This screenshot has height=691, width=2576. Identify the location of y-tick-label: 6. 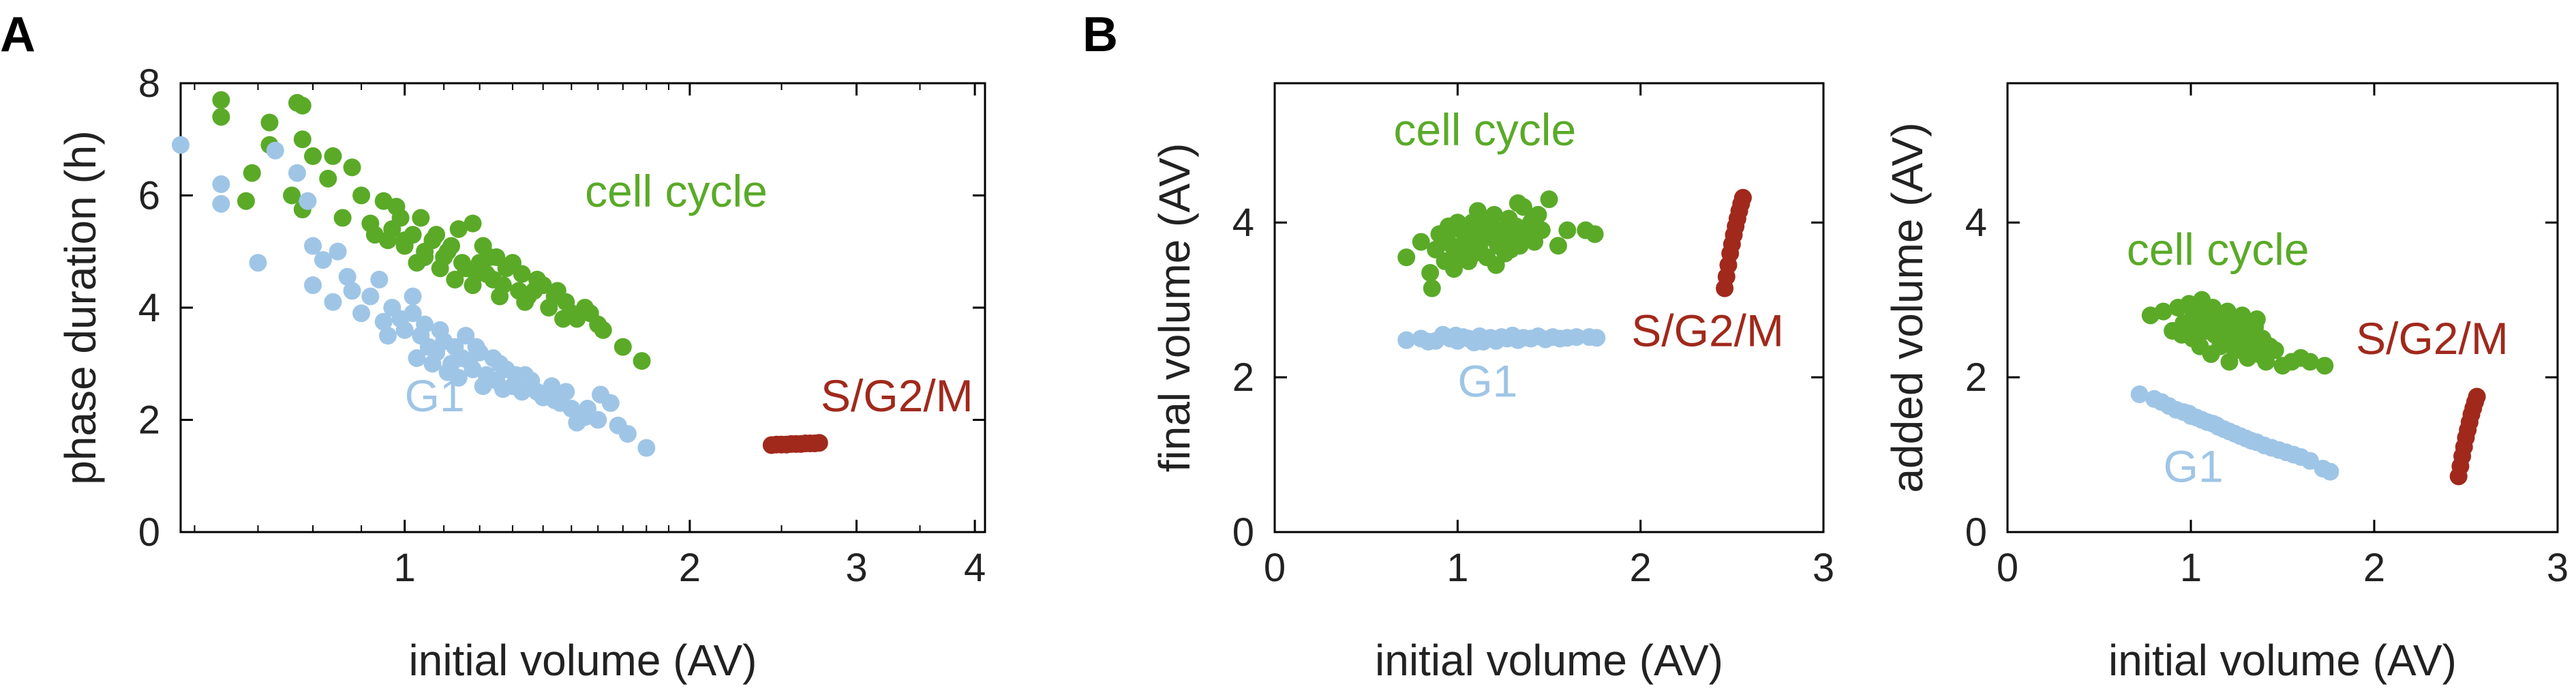
(149, 196).